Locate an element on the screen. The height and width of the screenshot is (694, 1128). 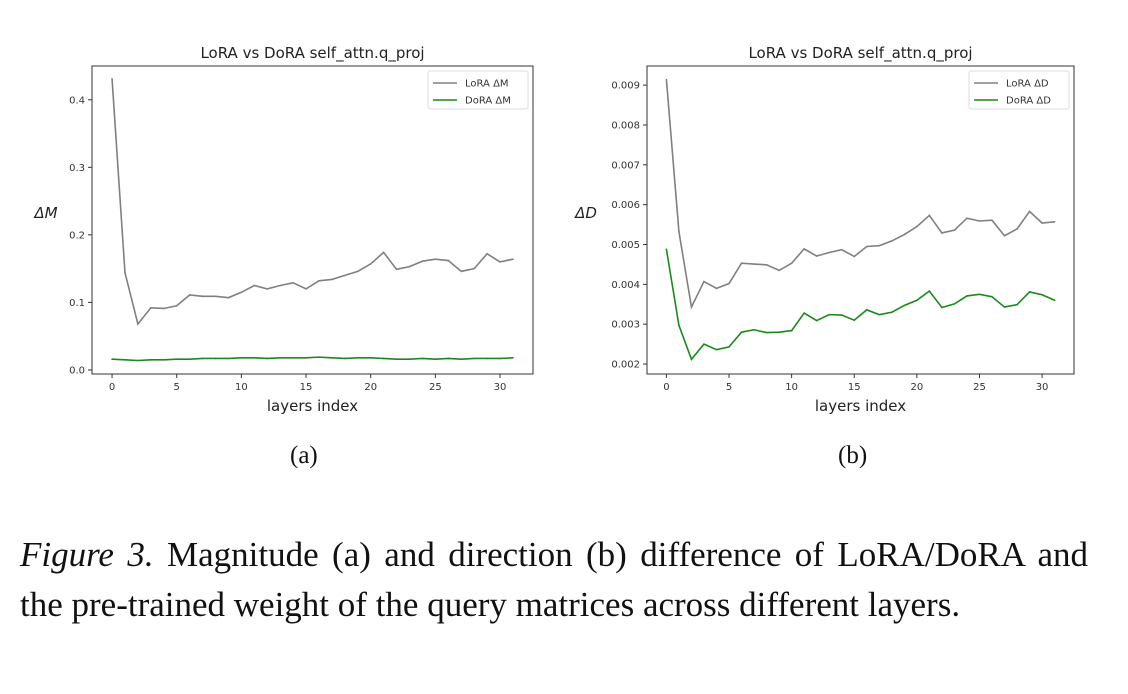
y-tick-label: 0.004 is located at coordinates (625, 285).